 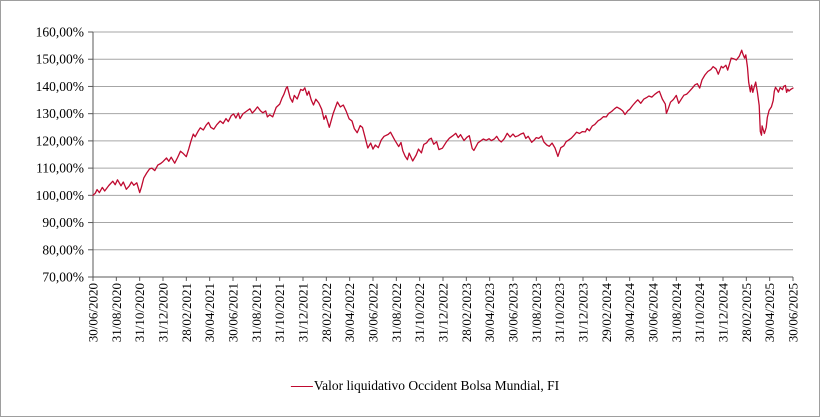 What do you see at coordinates (489, 312) in the screenshot?
I see `x-axis-tick-label: 30/04/2023` at bounding box center [489, 312].